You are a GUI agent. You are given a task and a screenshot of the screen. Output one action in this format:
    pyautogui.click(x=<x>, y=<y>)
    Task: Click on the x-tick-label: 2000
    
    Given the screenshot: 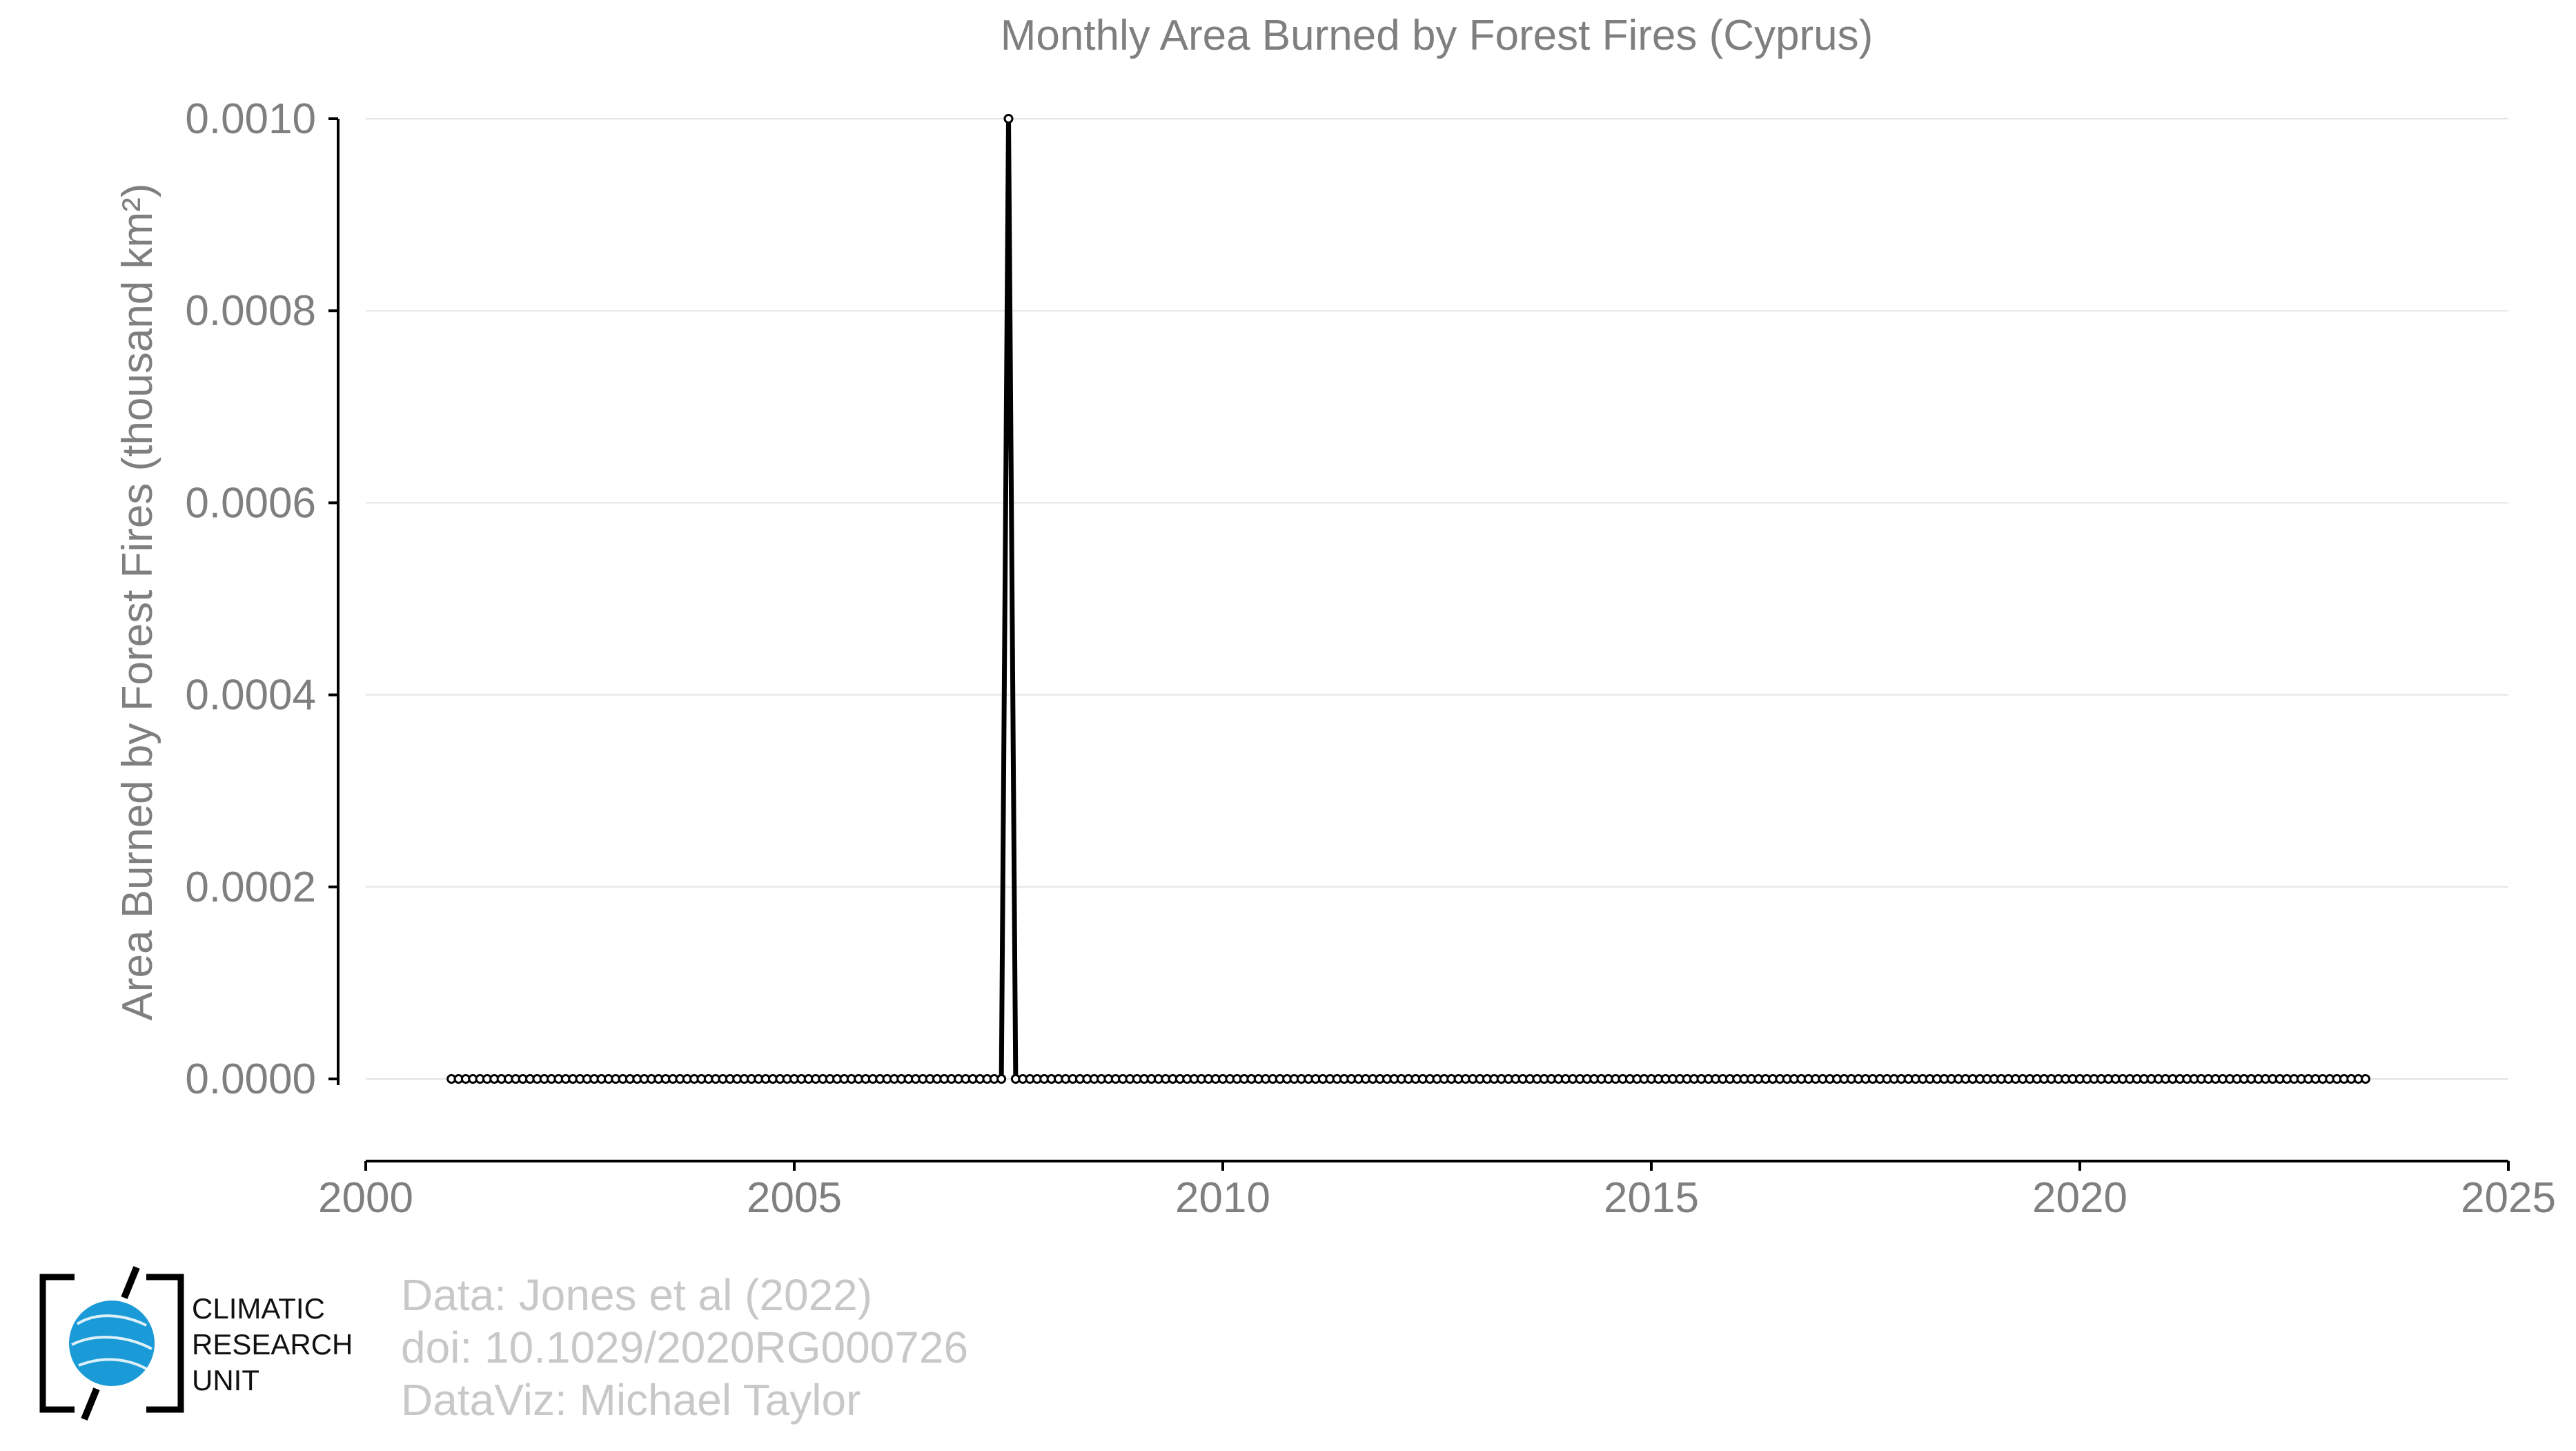 What is the action you would take?
    pyautogui.click(x=365, y=1198)
    